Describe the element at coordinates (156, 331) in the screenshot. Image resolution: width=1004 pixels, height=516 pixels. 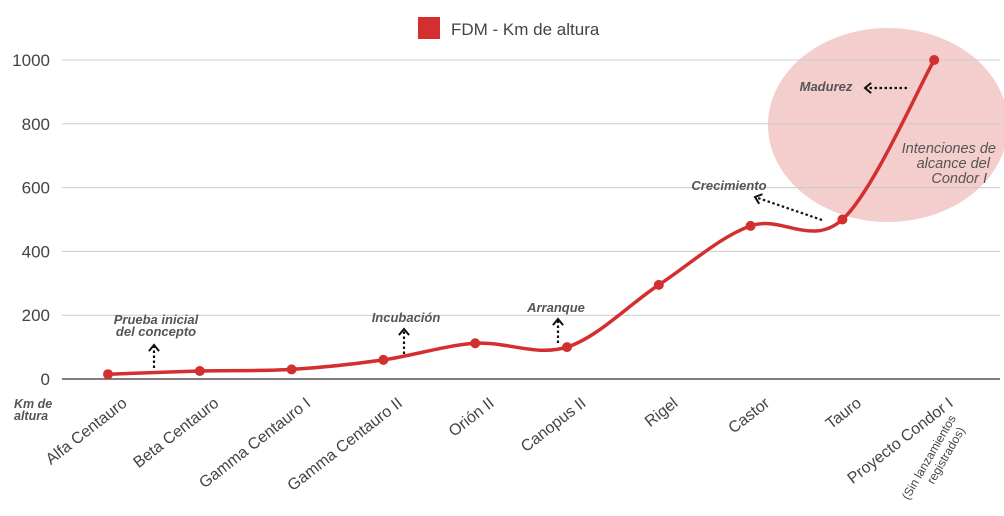
I see `annotation-line: del concepto` at that location.